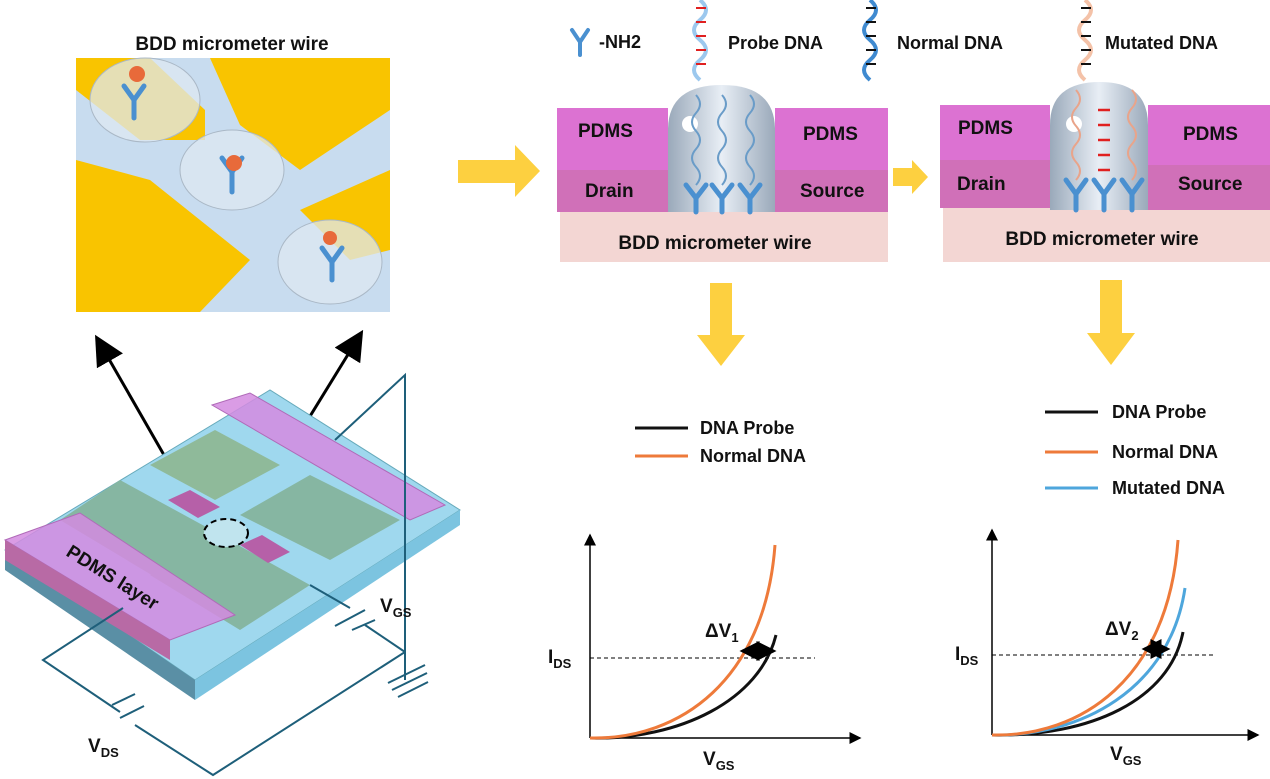  What do you see at coordinates (226, 533) in the screenshot?
I see `sensing-region-marker` at bounding box center [226, 533].